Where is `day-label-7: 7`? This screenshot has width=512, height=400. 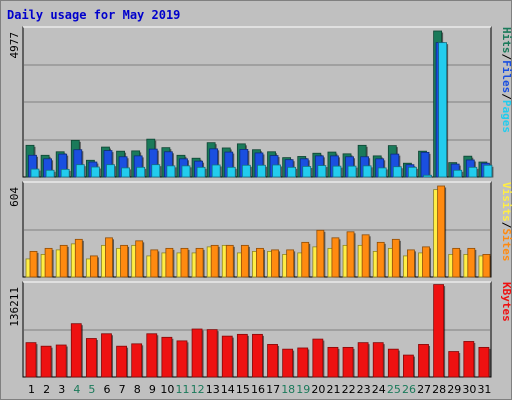 day-label-7: 7 is located at coordinates (122, 389).